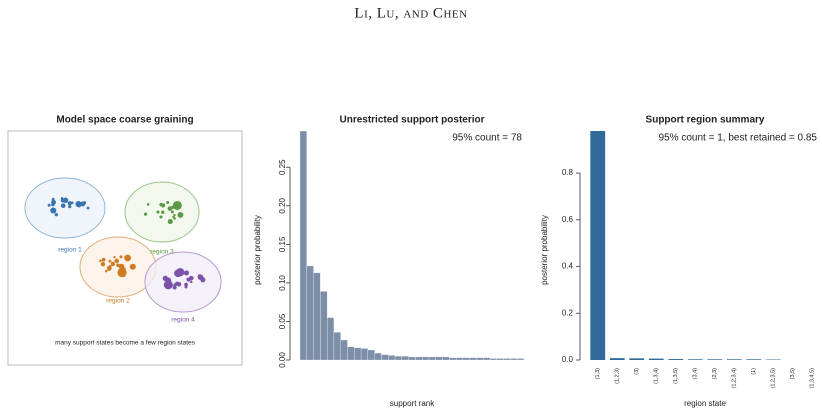  I want to click on x-tick-label: (1,2,3,5), so click(774, 378).